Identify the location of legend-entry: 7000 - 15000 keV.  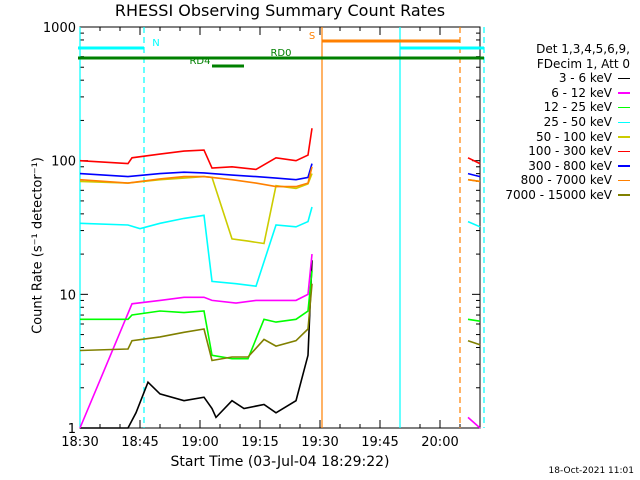
(555, 195).